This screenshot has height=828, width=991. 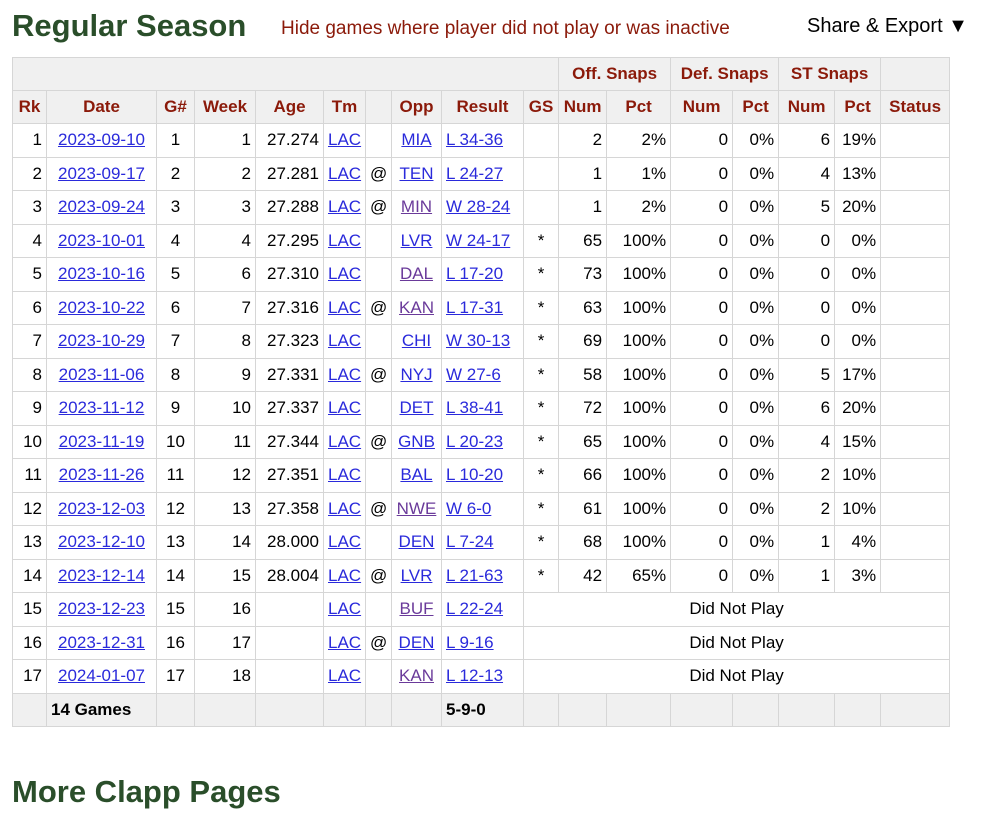 I want to click on column-header-off-pct: Pct, so click(x=639, y=107).